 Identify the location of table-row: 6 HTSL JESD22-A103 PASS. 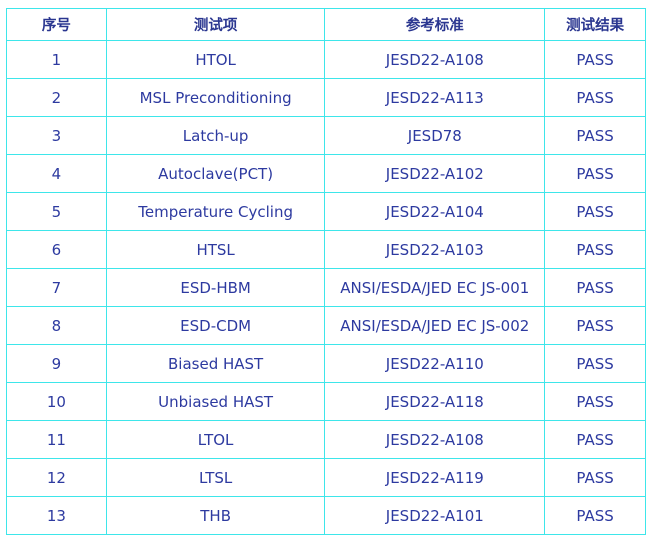
(326, 249).